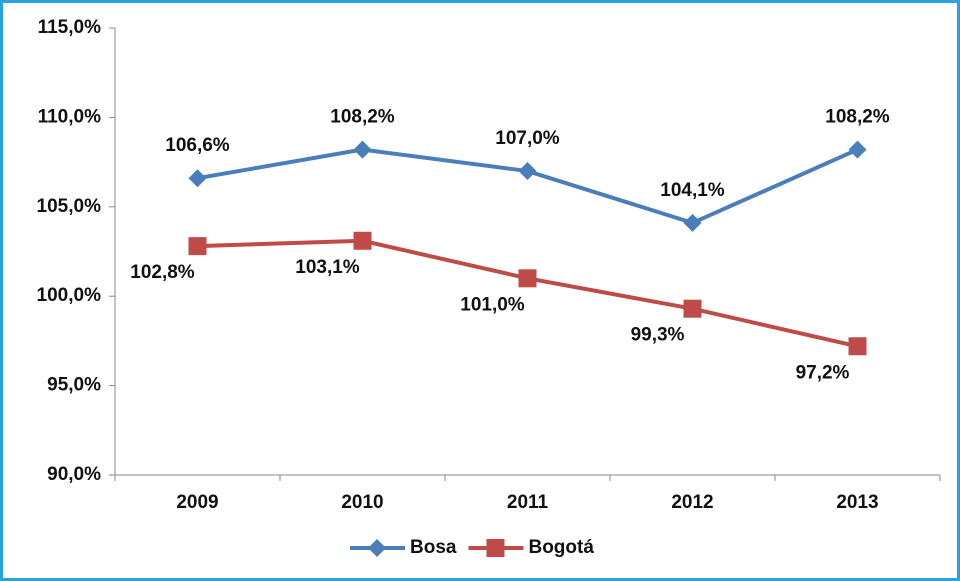  What do you see at coordinates (69, 295) in the screenshot?
I see `y-tick-label: 100,0%` at bounding box center [69, 295].